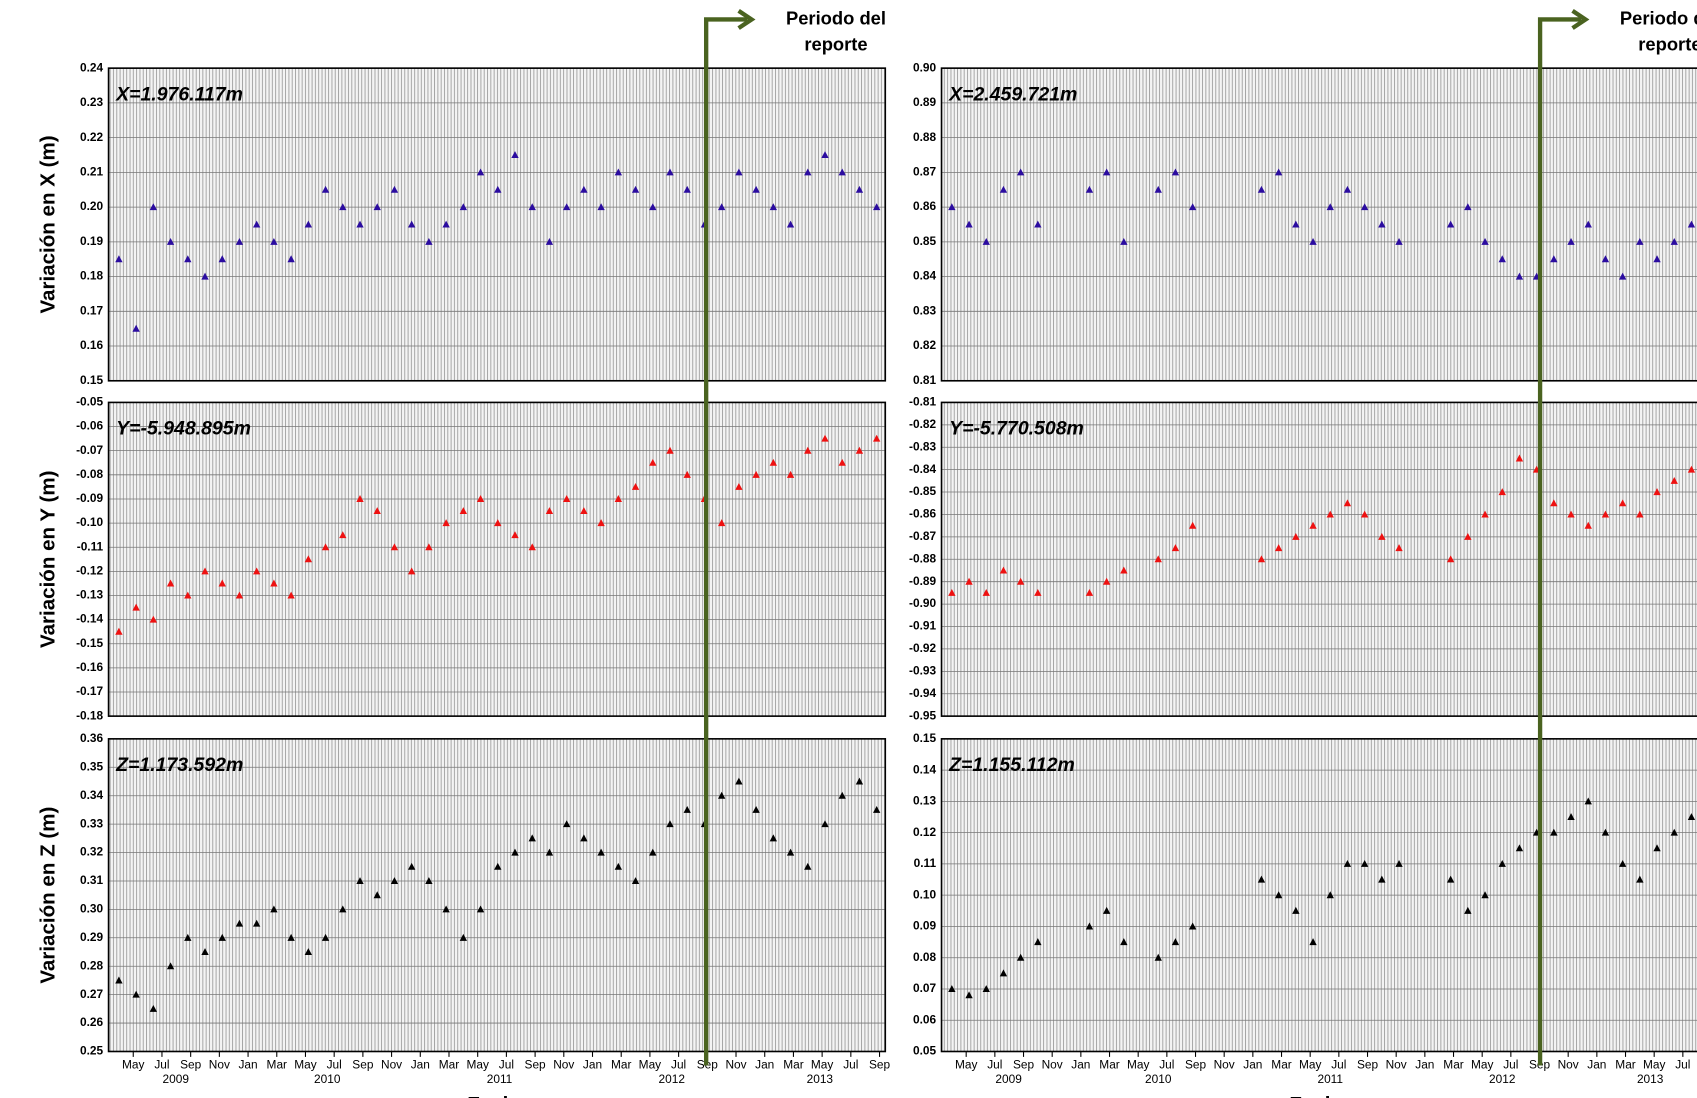 This screenshot has height=1098, width=1697. Describe the element at coordinates (672, 1079) in the screenshot. I see `year-label: 2012` at that location.